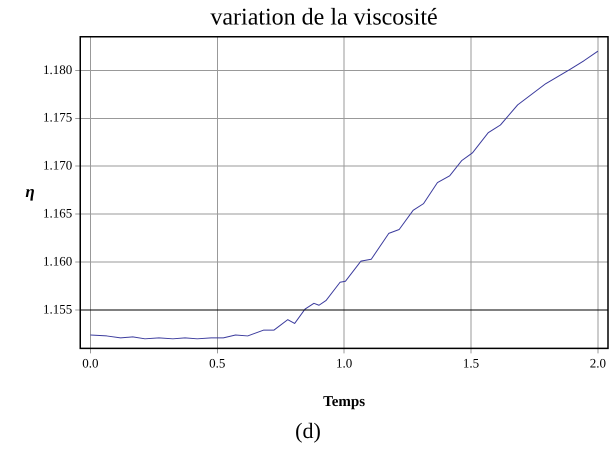 The image size is (616, 470). What do you see at coordinates (471, 363) in the screenshot?
I see `x-tick-label: 1.5` at bounding box center [471, 363].